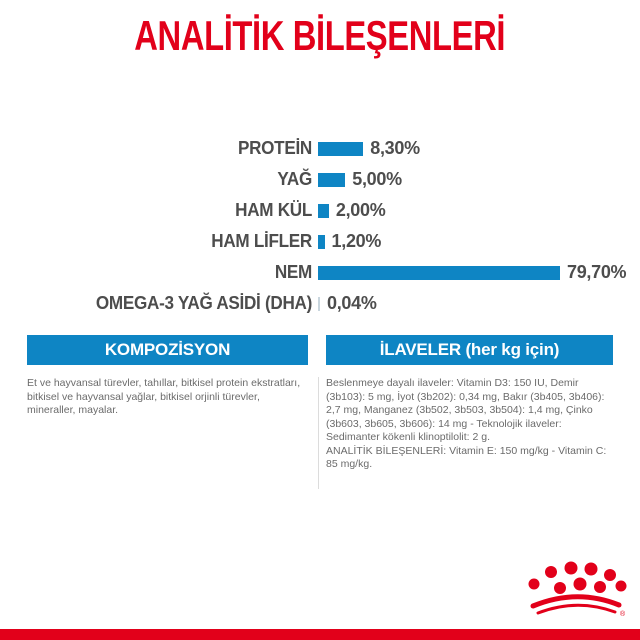 This screenshot has width=640, height=640. Describe the element at coordinates (261, 241) in the screenshot. I see `chart-category-label: HAM LİFLER` at that location.